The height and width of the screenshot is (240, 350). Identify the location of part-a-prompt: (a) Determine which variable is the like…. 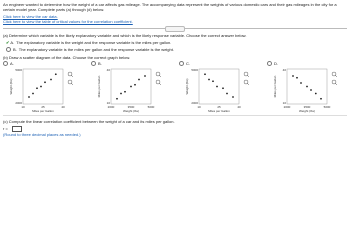
(125, 35).